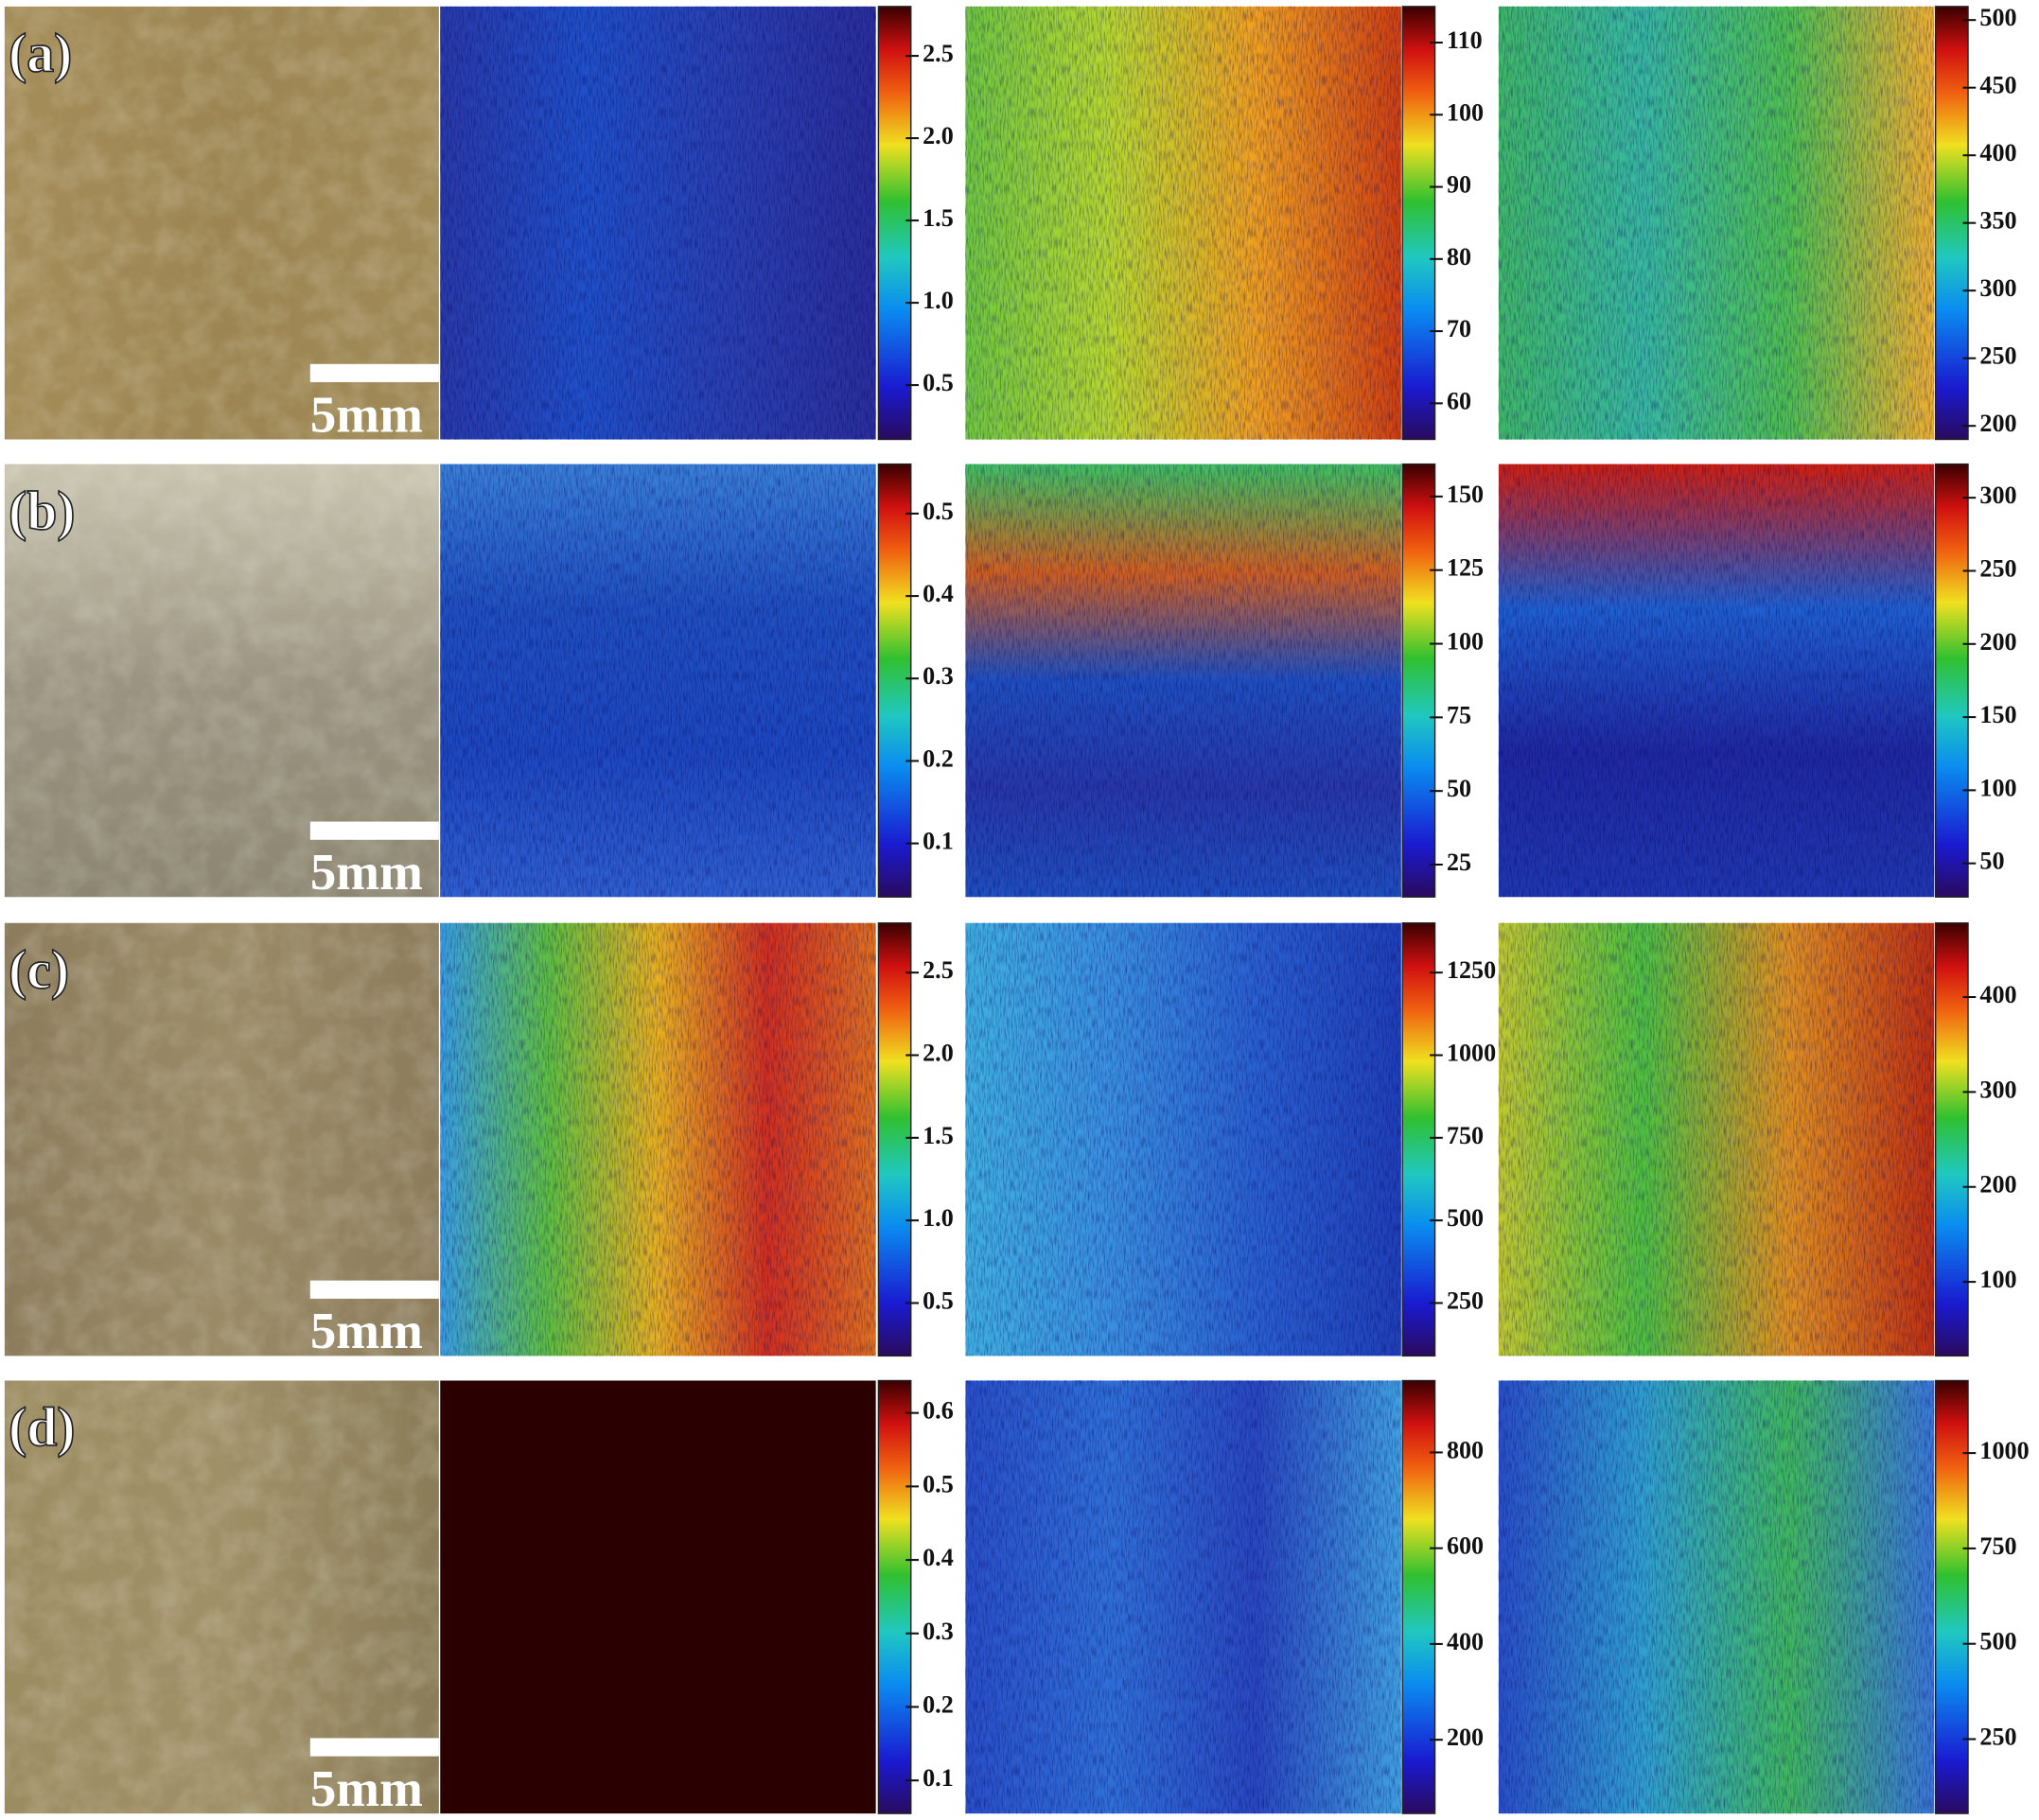 The image size is (2039, 1820). Describe the element at coordinates (1459, 400) in the screenshot. I see `colorbar-tick-label: 60` at that location.